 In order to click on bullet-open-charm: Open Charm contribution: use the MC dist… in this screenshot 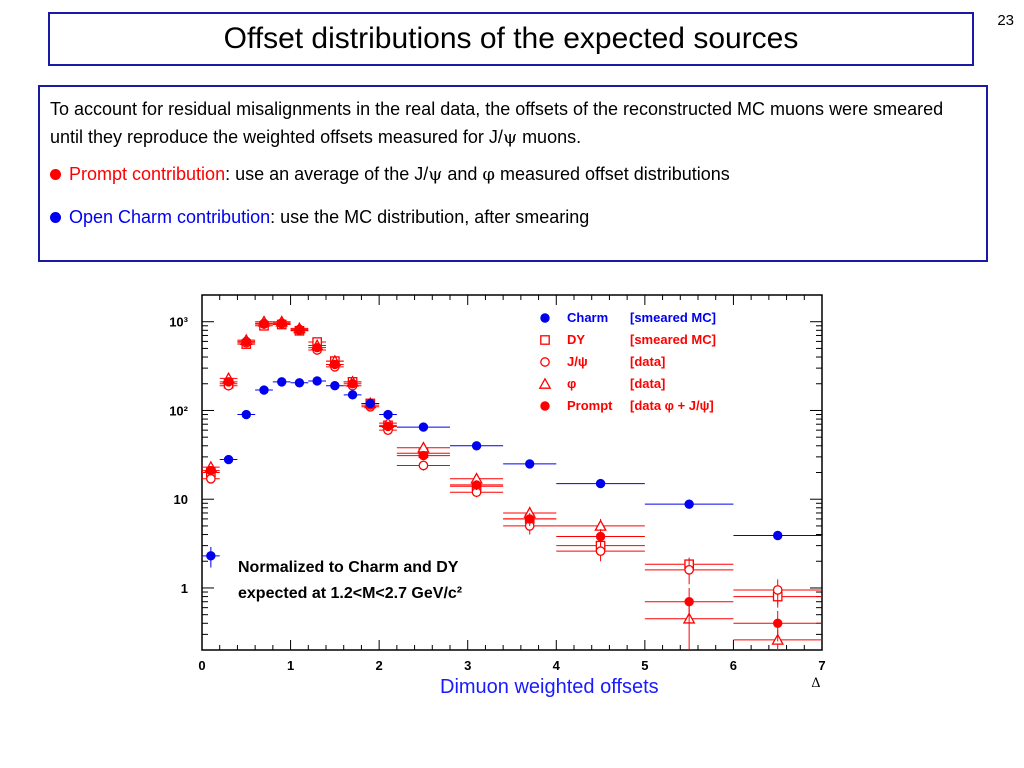, I will do `click(513, 217)`.